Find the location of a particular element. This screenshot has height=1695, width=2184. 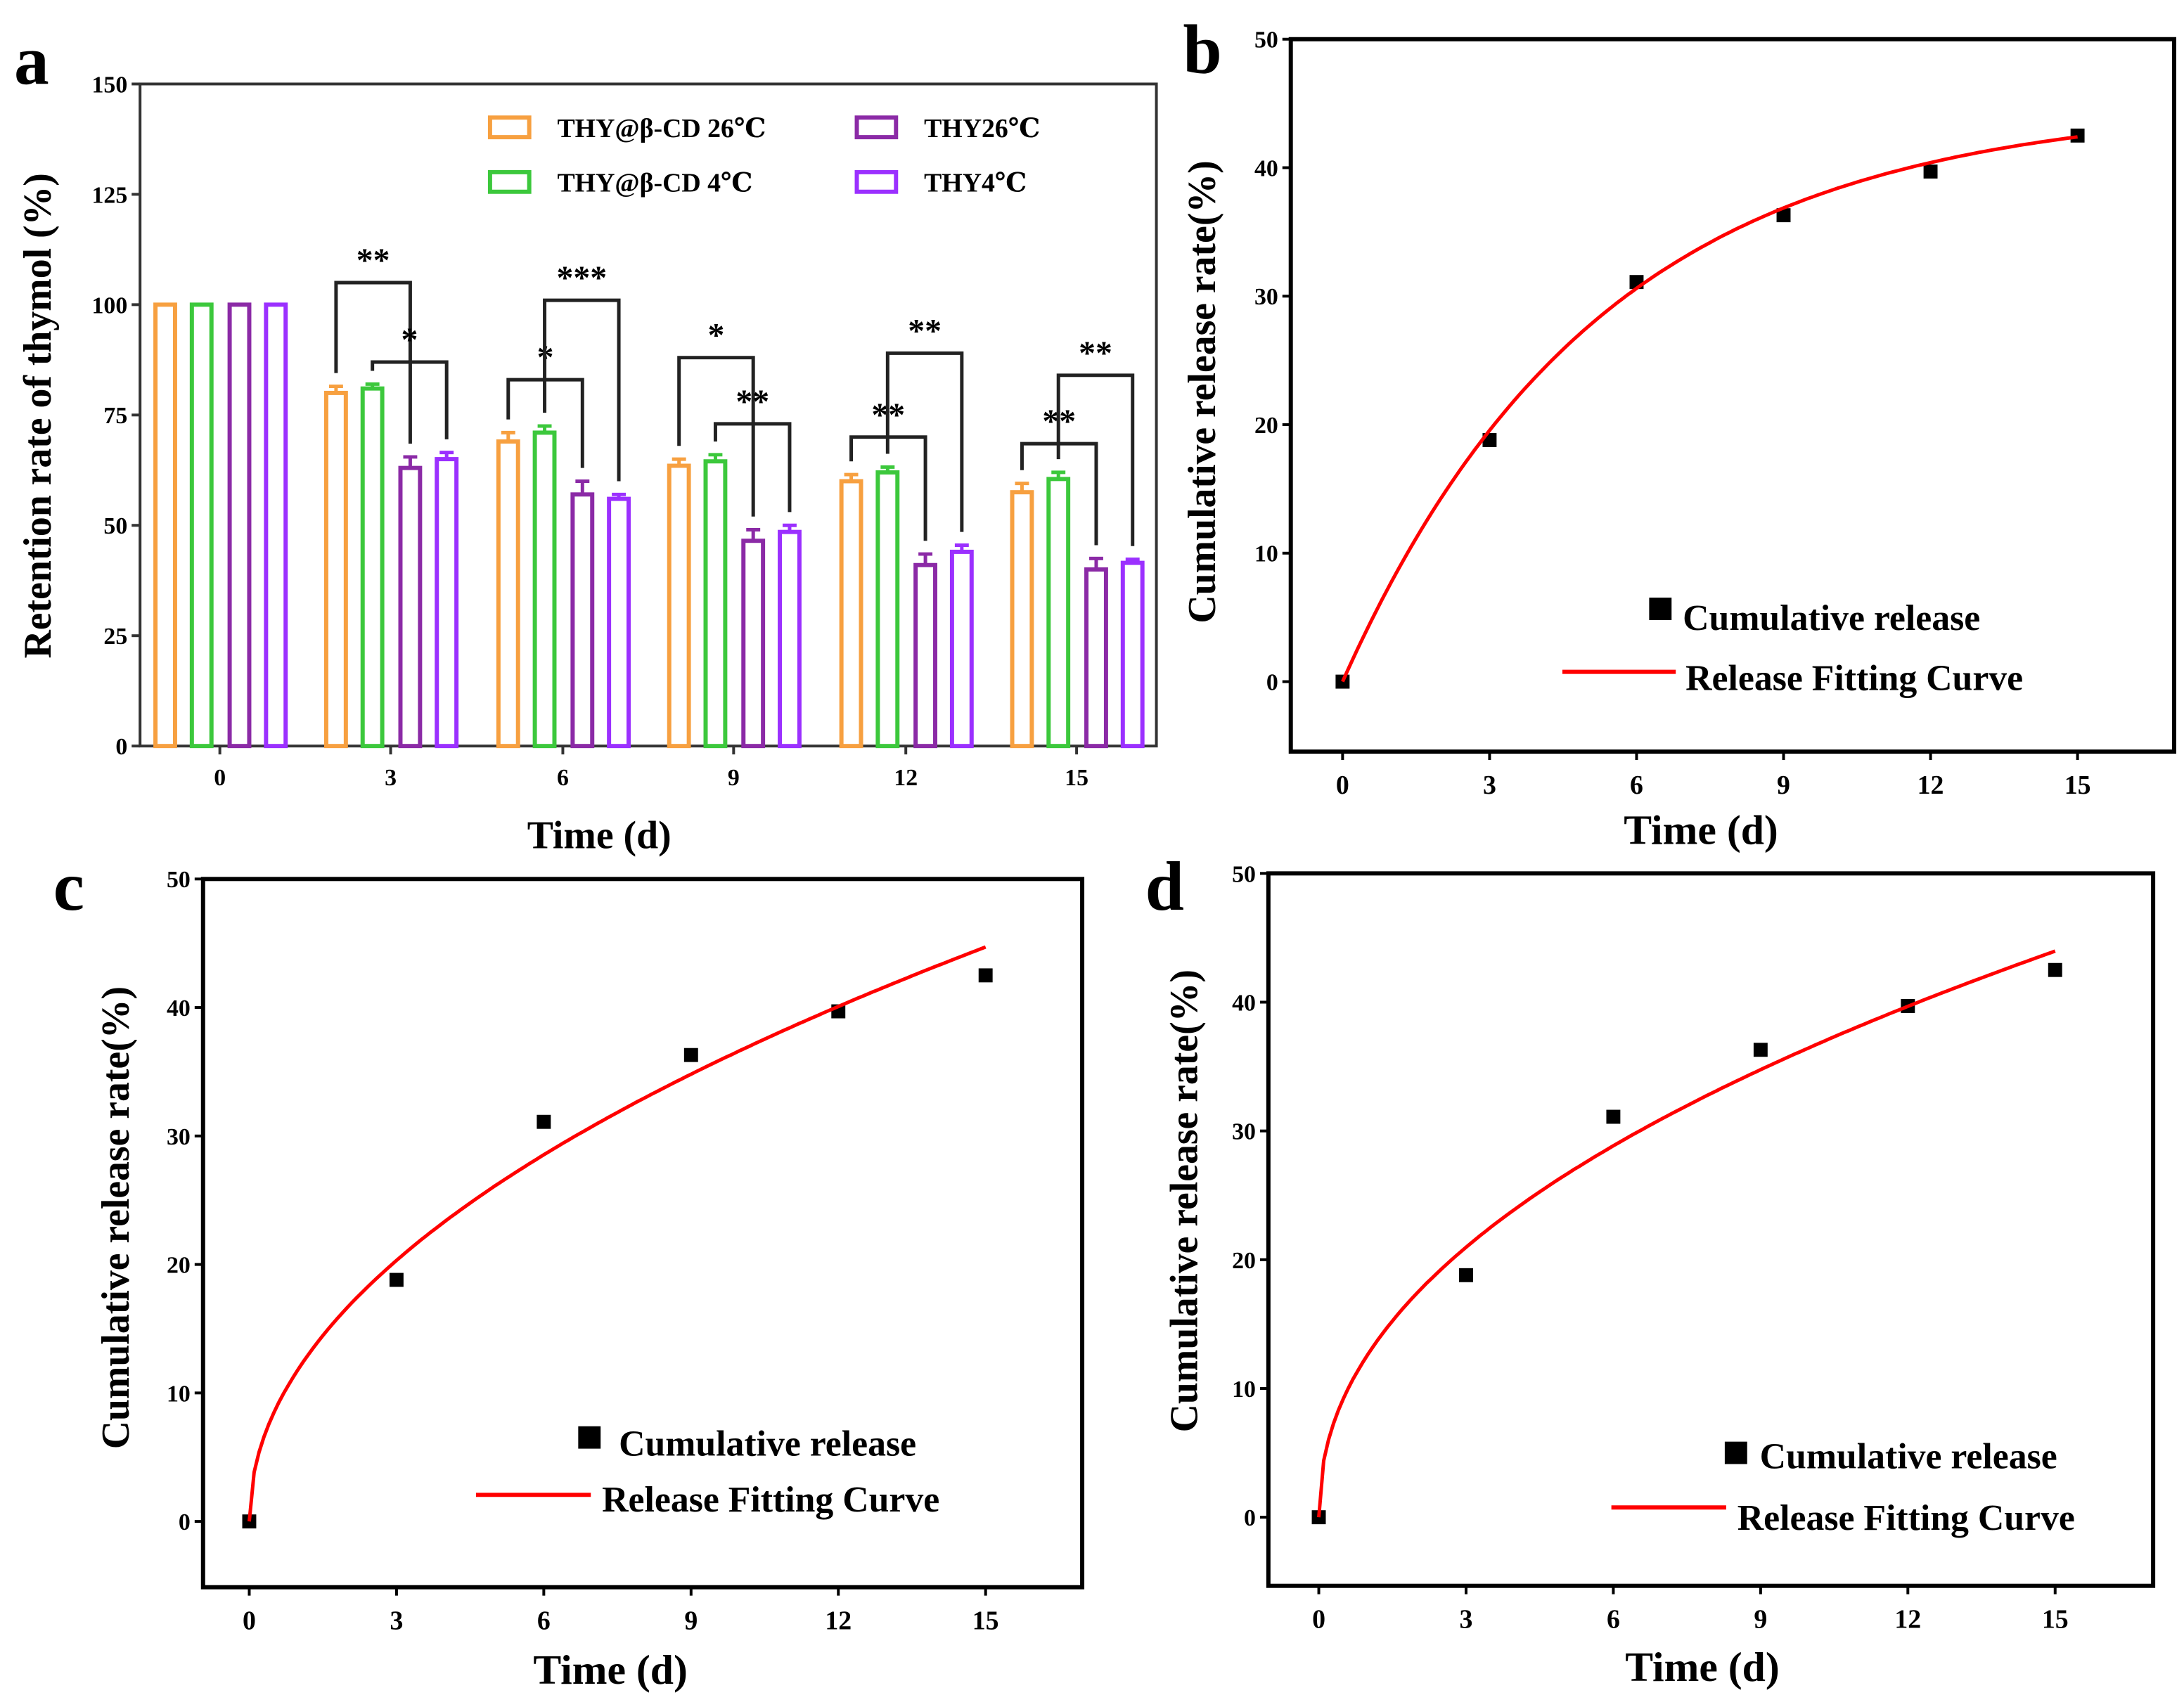

y-tick-label: 150 is located at coordinates (110, 85).